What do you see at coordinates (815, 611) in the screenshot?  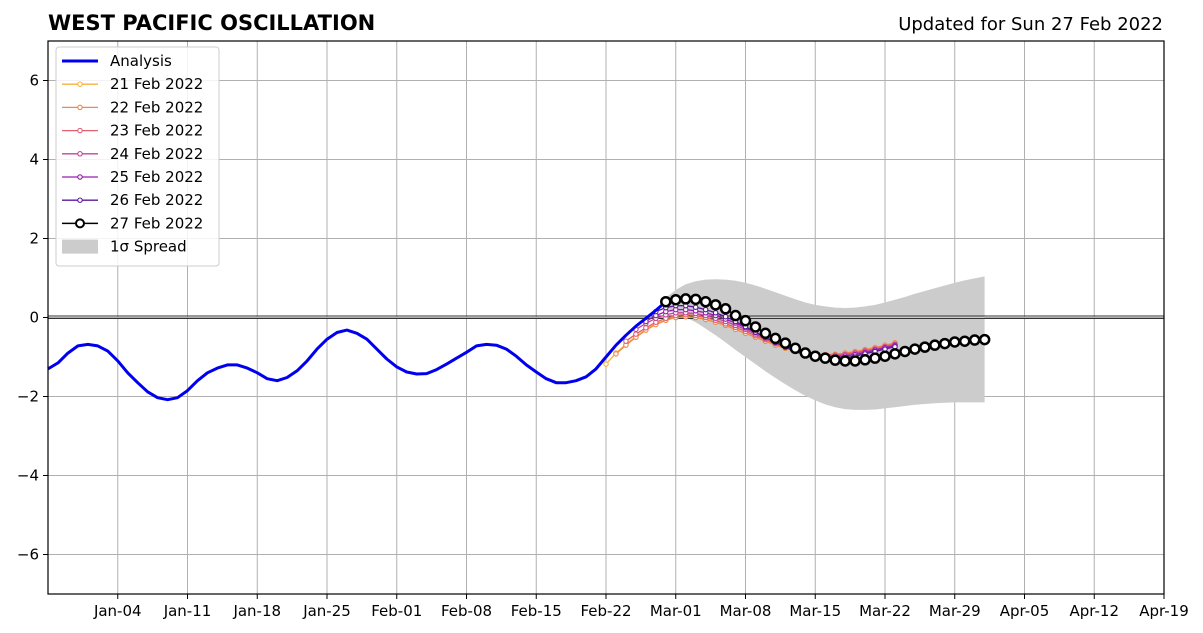 I see `x-tick-label: Mar-15` at bounding box center [815, 611].